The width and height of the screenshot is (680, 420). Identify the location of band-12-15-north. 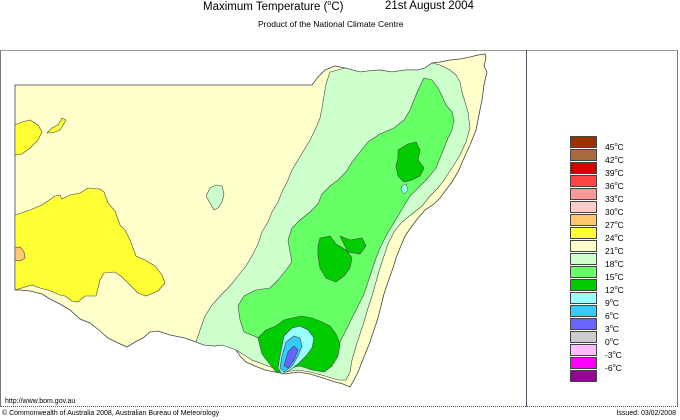
(410, 162).